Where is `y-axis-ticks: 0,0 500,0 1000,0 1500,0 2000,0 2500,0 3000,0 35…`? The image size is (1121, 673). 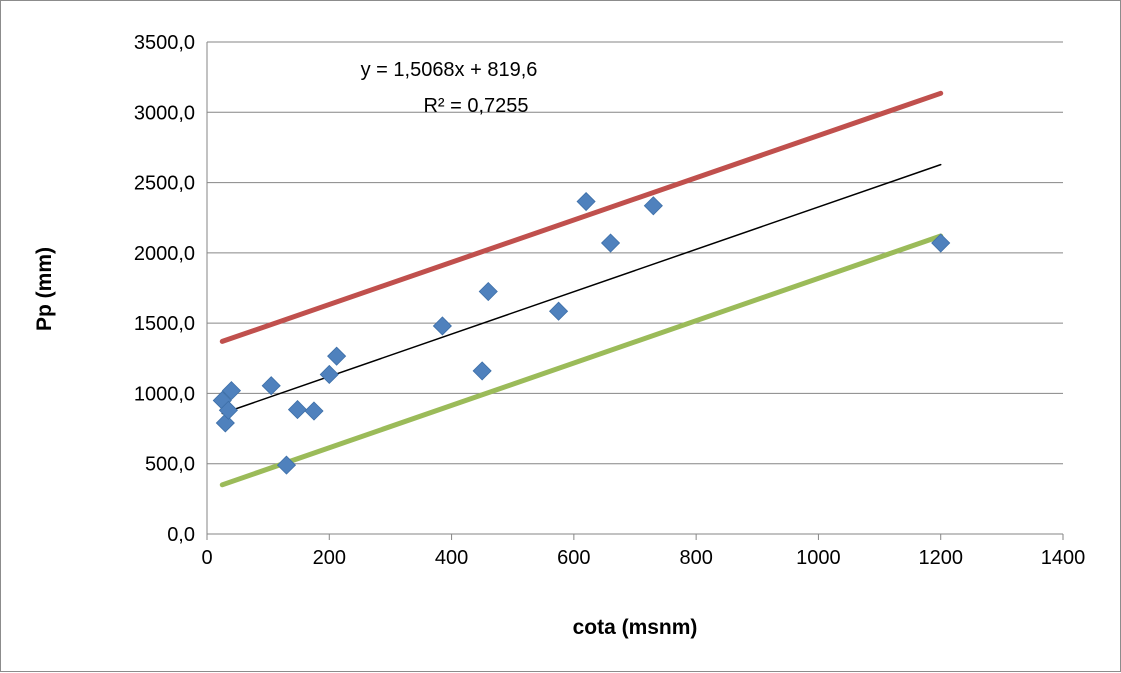
y-axis-ticks: 0,0 500,0 1000,0 1500,0 2000,0 2500,0 3000,0 35… is located at coordinates (164, 289).